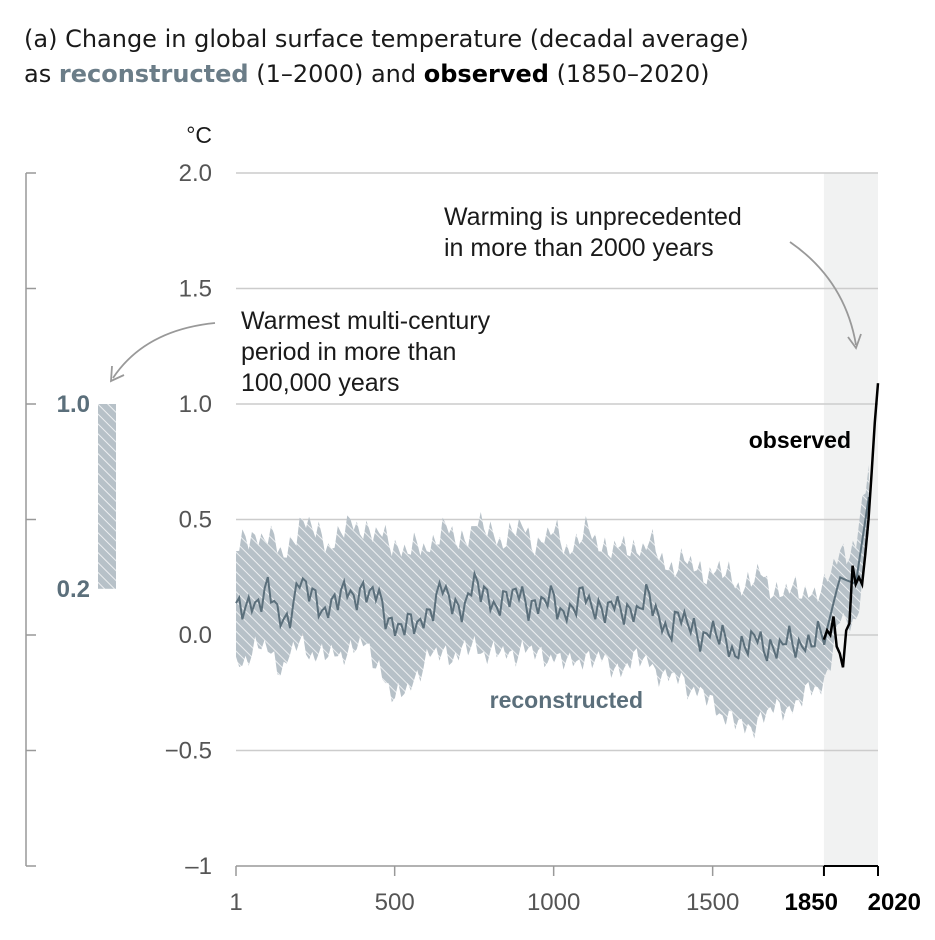 The width and height of the screenshot is (935, 940). What do you see at coordinates (366, 321) in the screenshot?
I see `annotation-warmest-line: Warmest multi-century` at bounding box center [366, 321].